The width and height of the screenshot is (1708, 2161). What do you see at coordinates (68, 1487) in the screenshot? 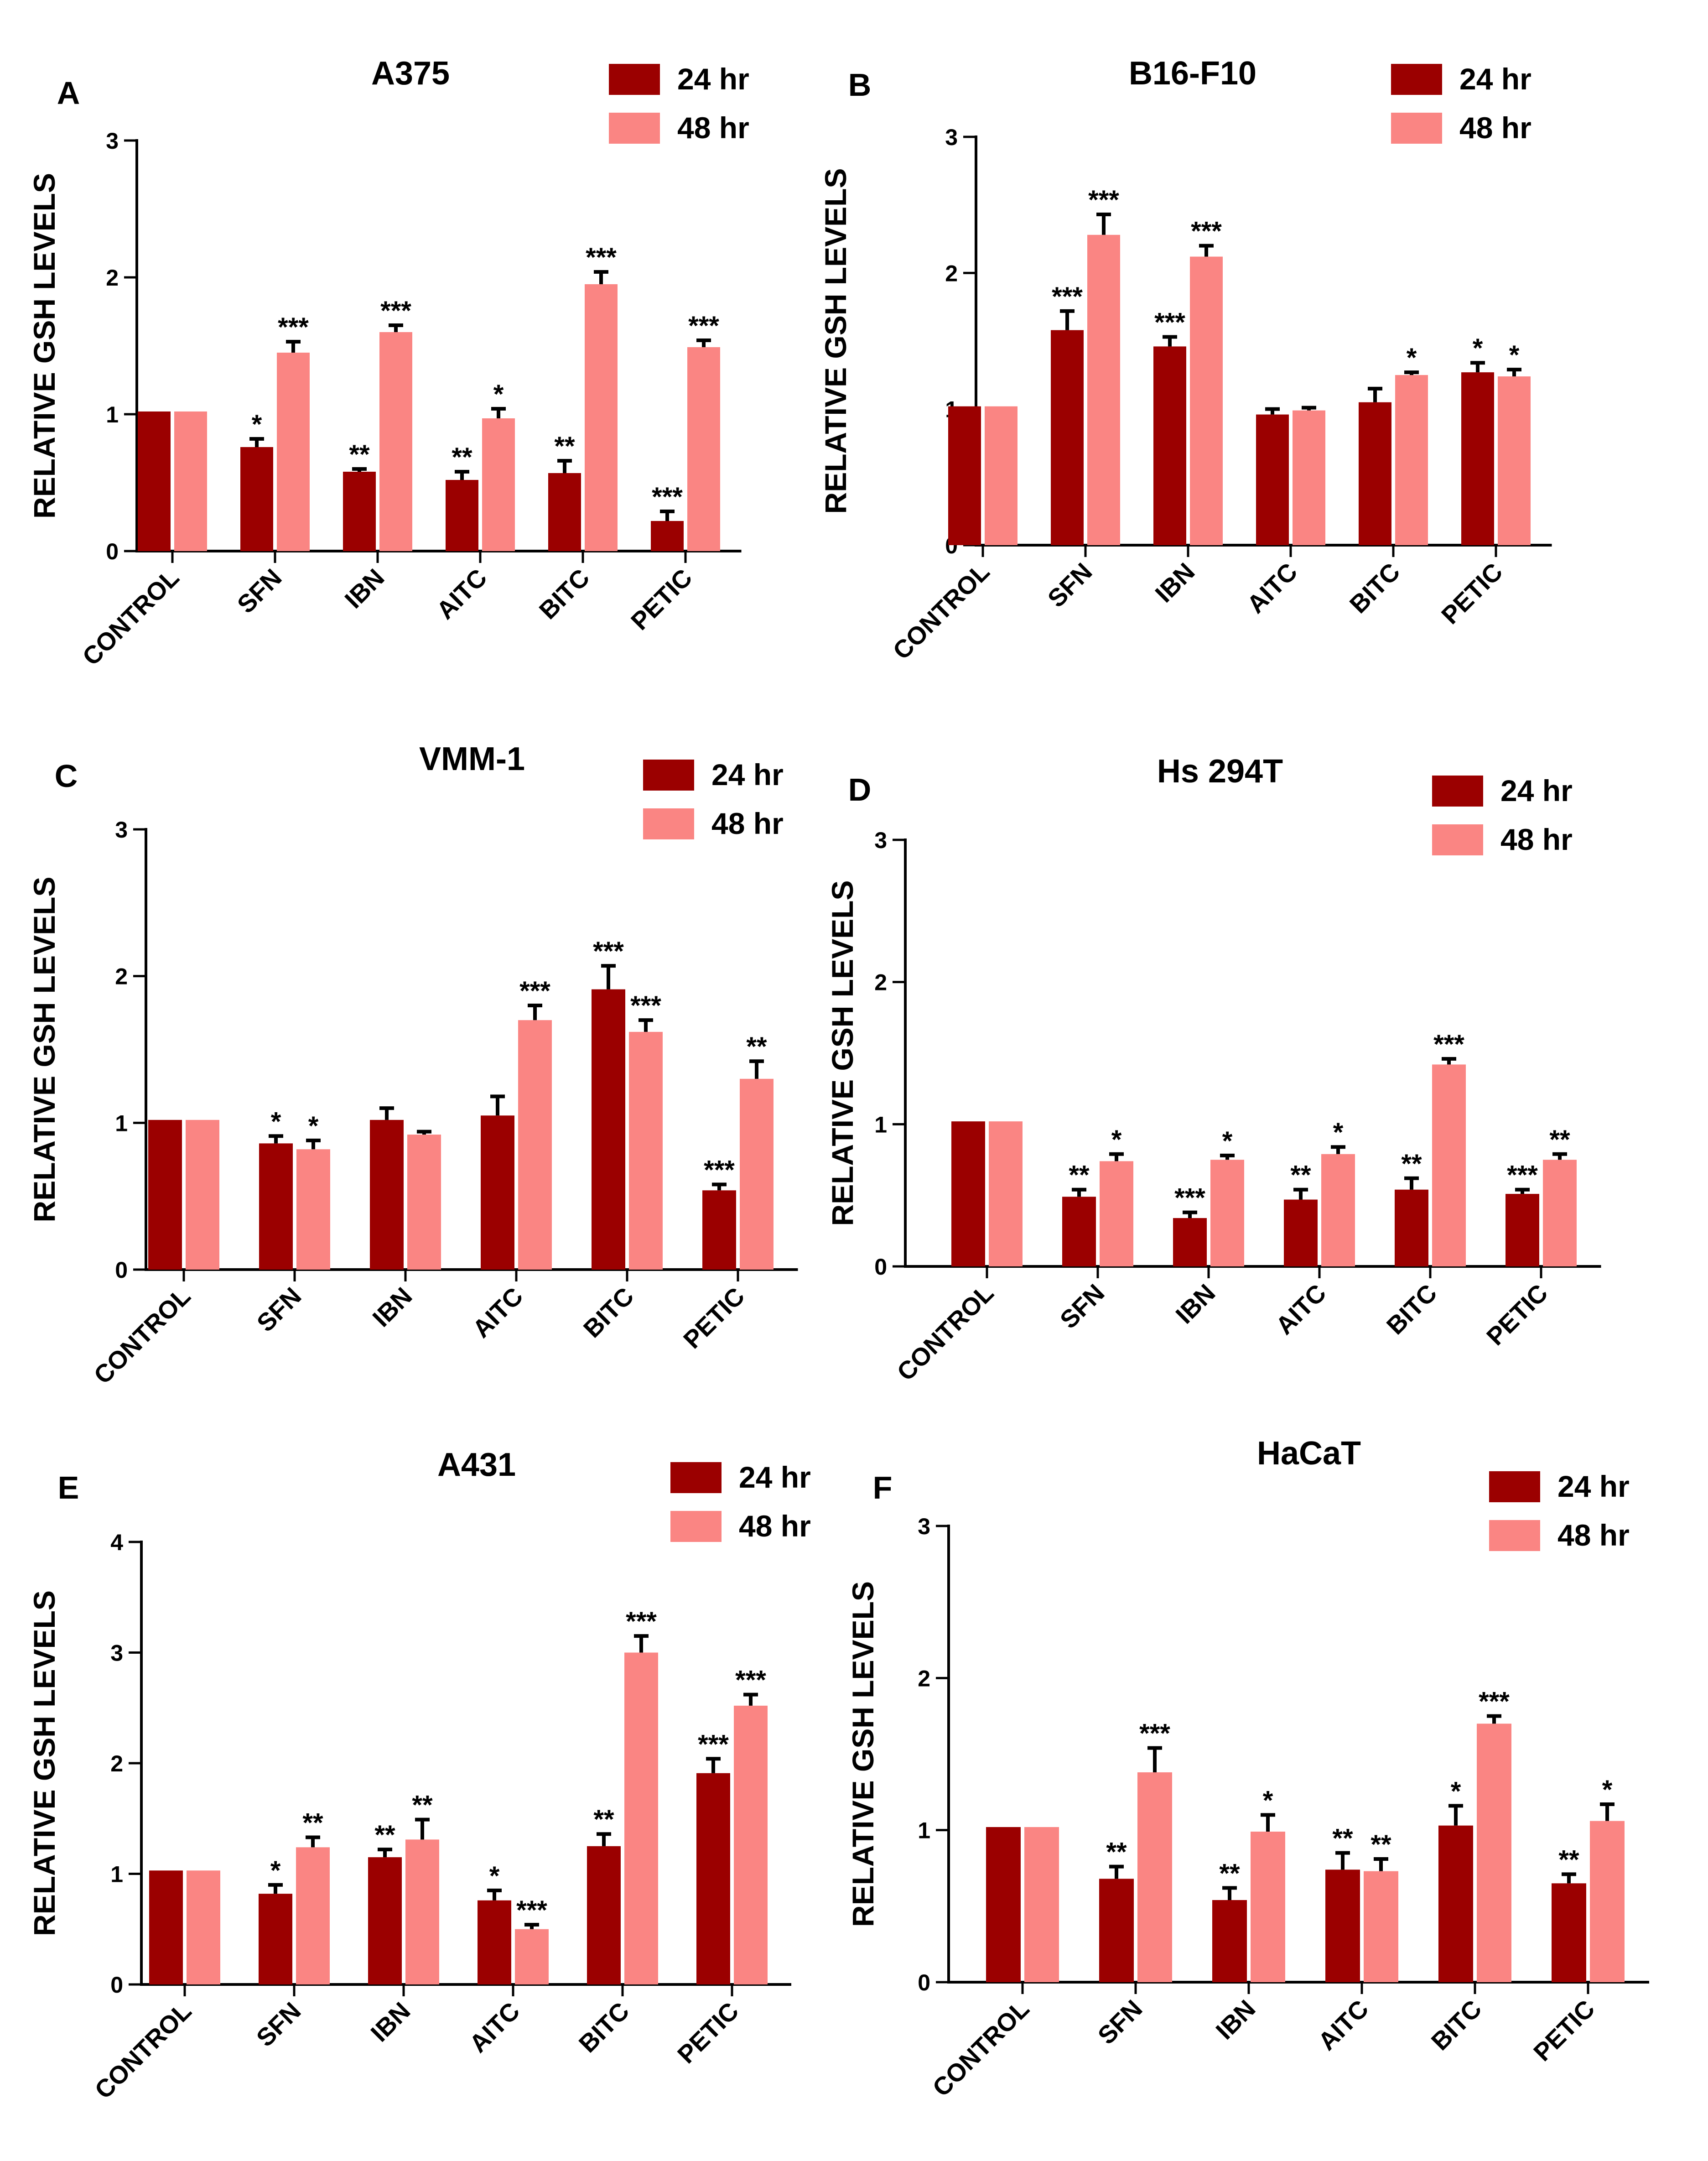
I see `panel-letter: E` at bounding box center [68, 1487].